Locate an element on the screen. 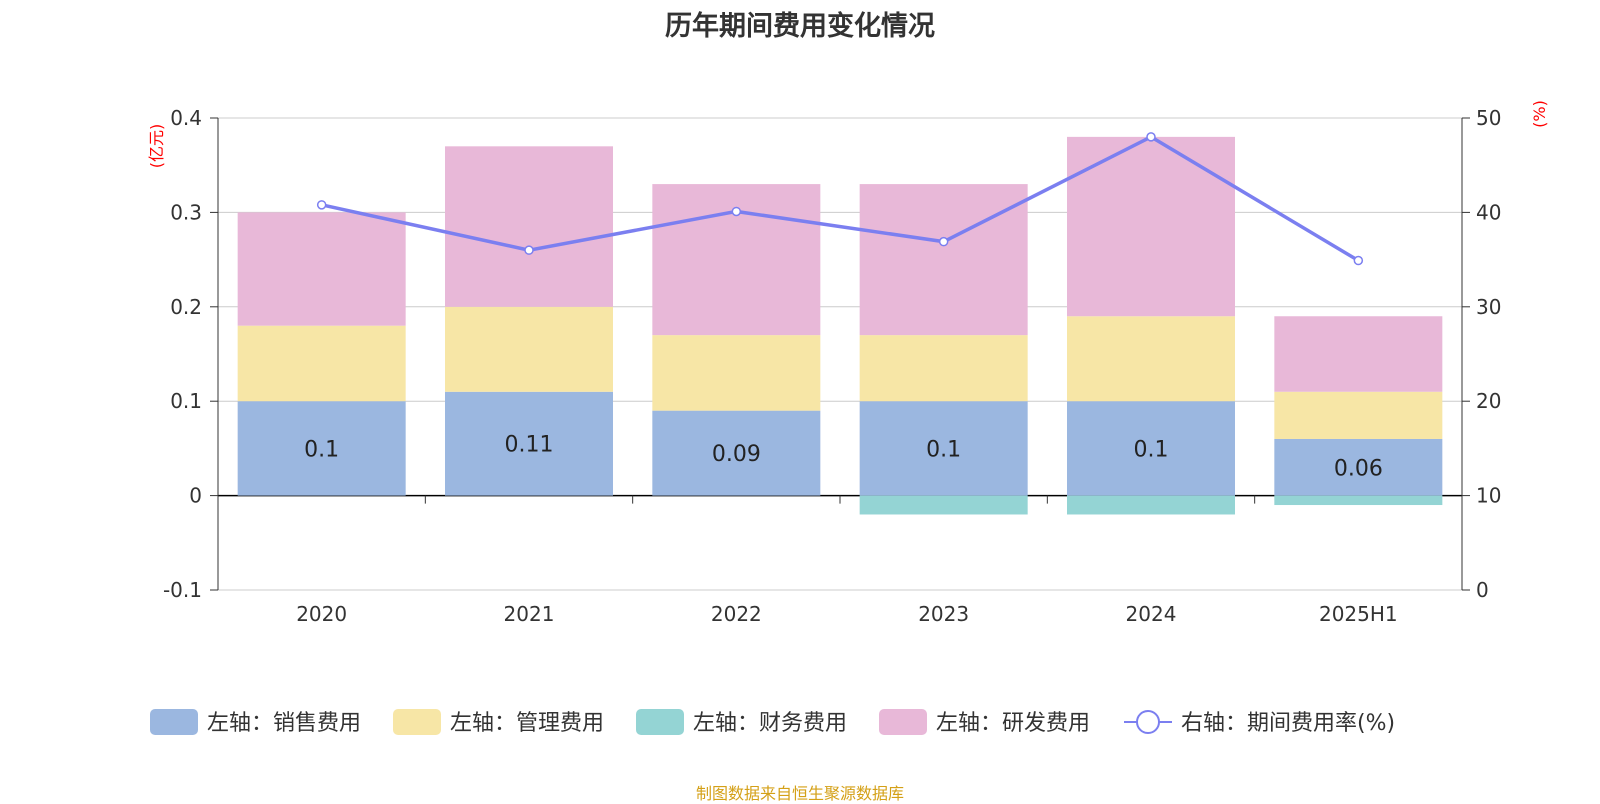 The width and height of the screenshot is (1600, 804). x-tick-label: 2023 is located at coordinates (943, 614).